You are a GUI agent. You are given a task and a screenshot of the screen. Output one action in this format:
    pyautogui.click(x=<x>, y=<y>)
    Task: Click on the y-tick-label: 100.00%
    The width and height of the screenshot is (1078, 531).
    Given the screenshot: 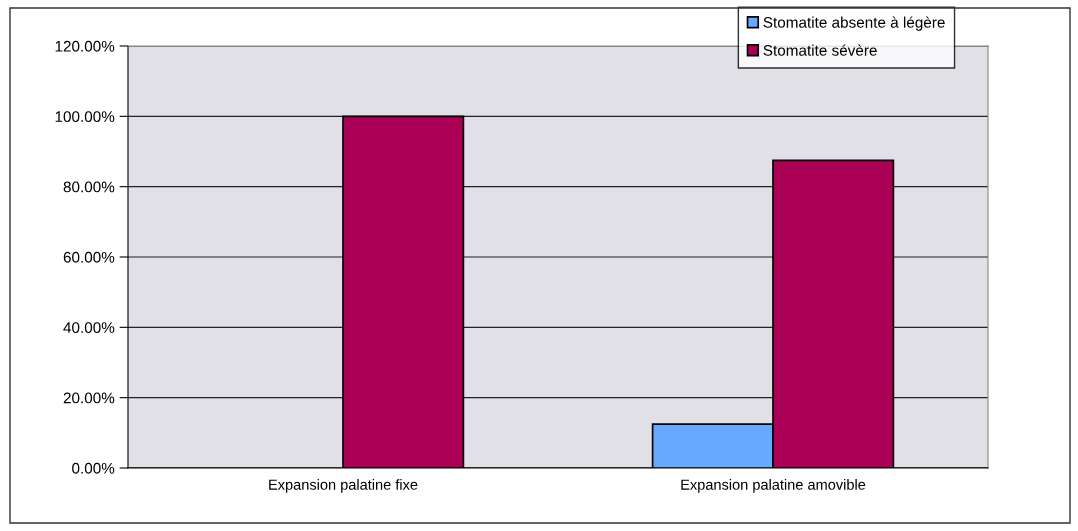 What is the action you would take?
    pyautogui.click(x=85, y=117)
    